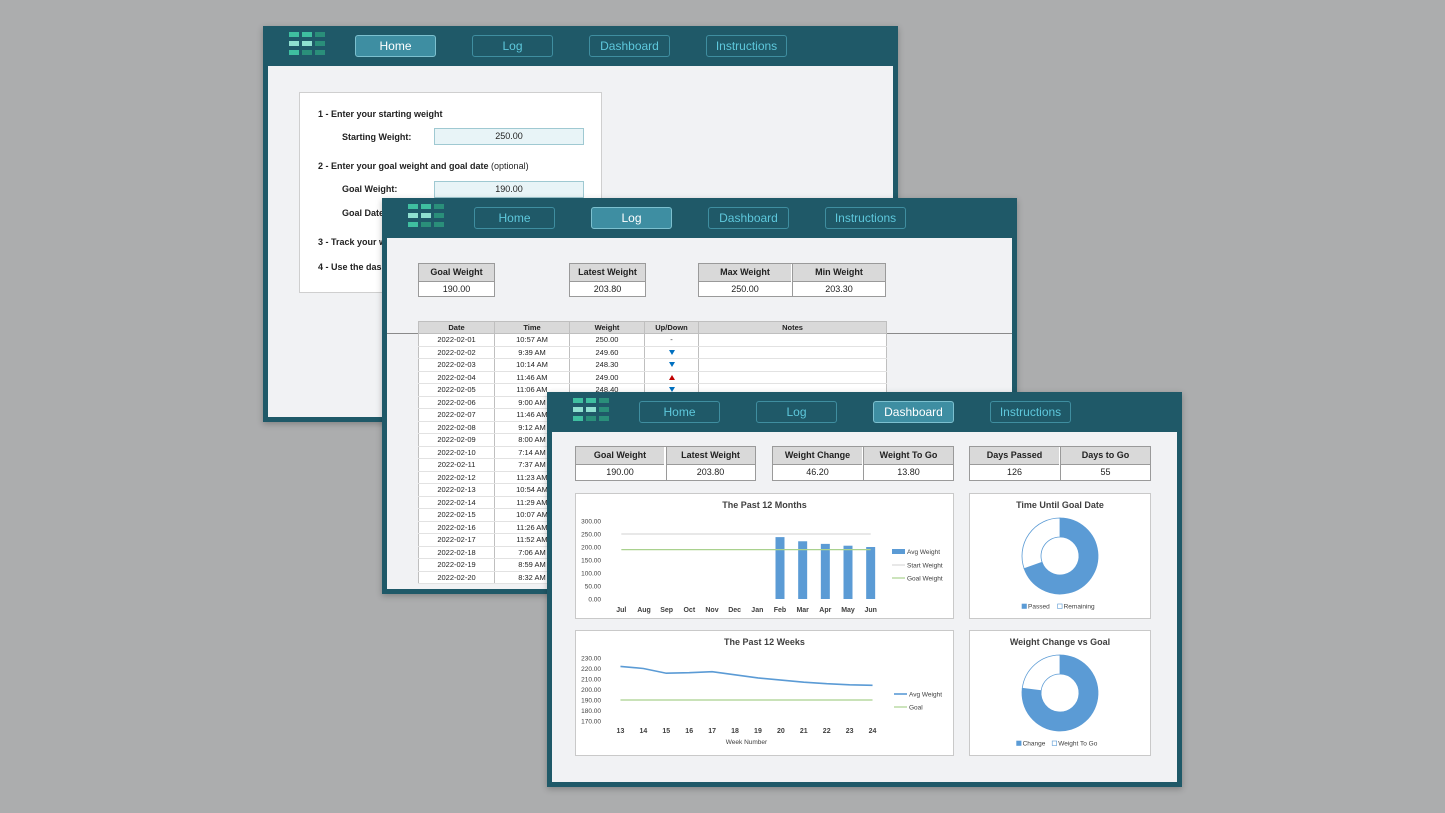 The width and height of the screenshot is (1445, 813). I want to click on legend-label: Avg Weight, so click(925, 695).